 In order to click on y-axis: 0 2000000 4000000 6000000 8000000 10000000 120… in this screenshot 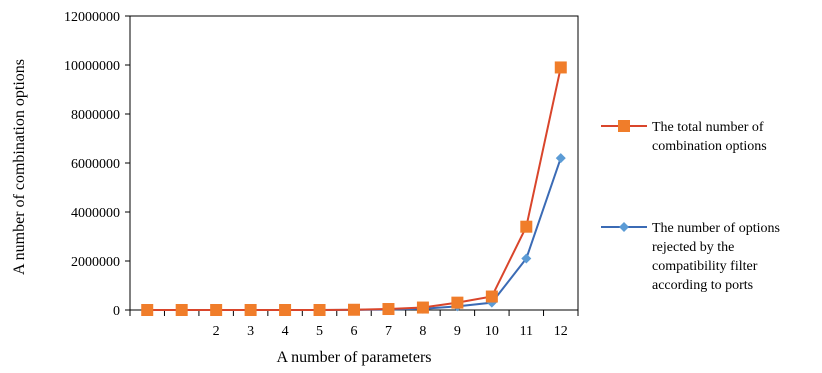, I will do `click(97, 164)`.